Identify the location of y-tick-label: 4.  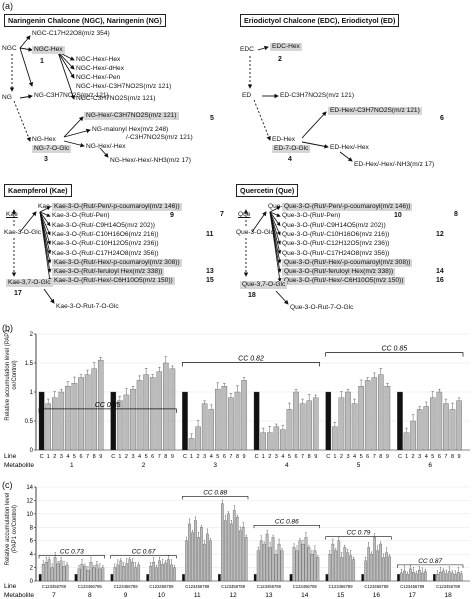
(32, 555).